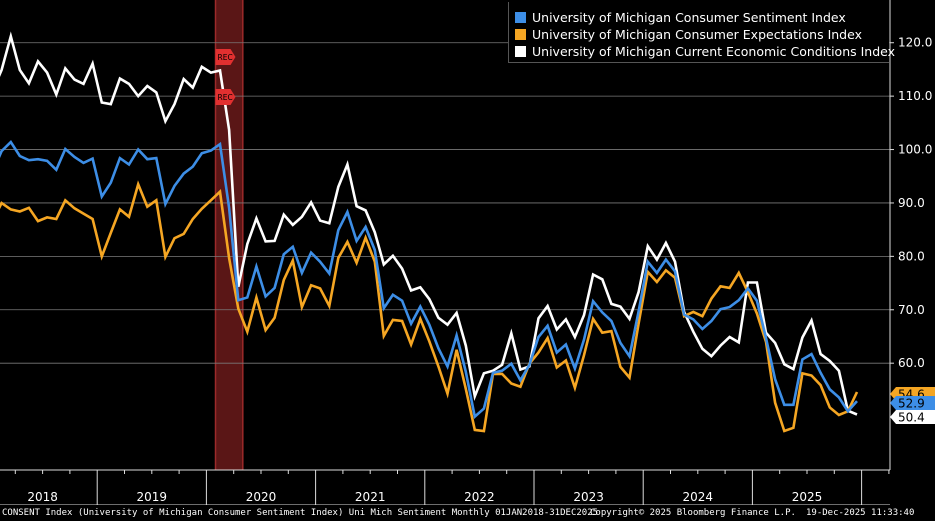  Describe the element at coordinates (370, 497) in the screenshot. I see `x-tick-label: 2021` at that location.